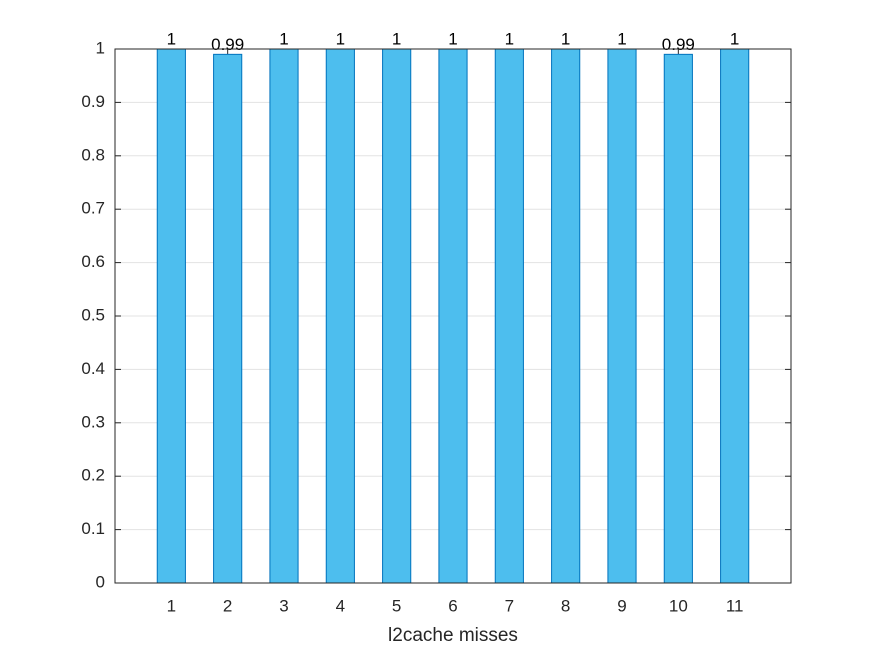 This screenshot has height=656, width=875. What do you see at coordinates (93, 528) in the screenshot?
I see `y-tick-label: 0.1` at bounding box center [93, 528].